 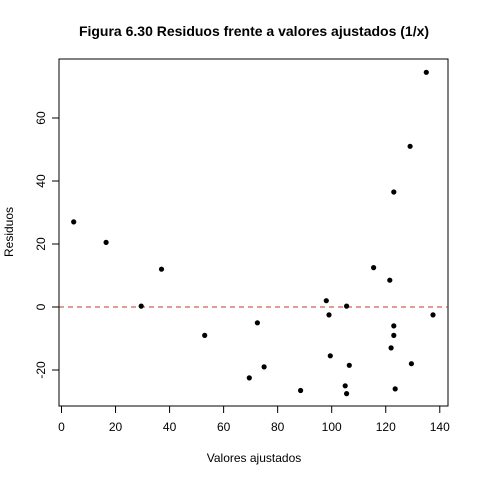 What do you see at coordinates (41, 306) in the screenshot?
I see `y-tick-label: 0` at bounding box center [41, 306].